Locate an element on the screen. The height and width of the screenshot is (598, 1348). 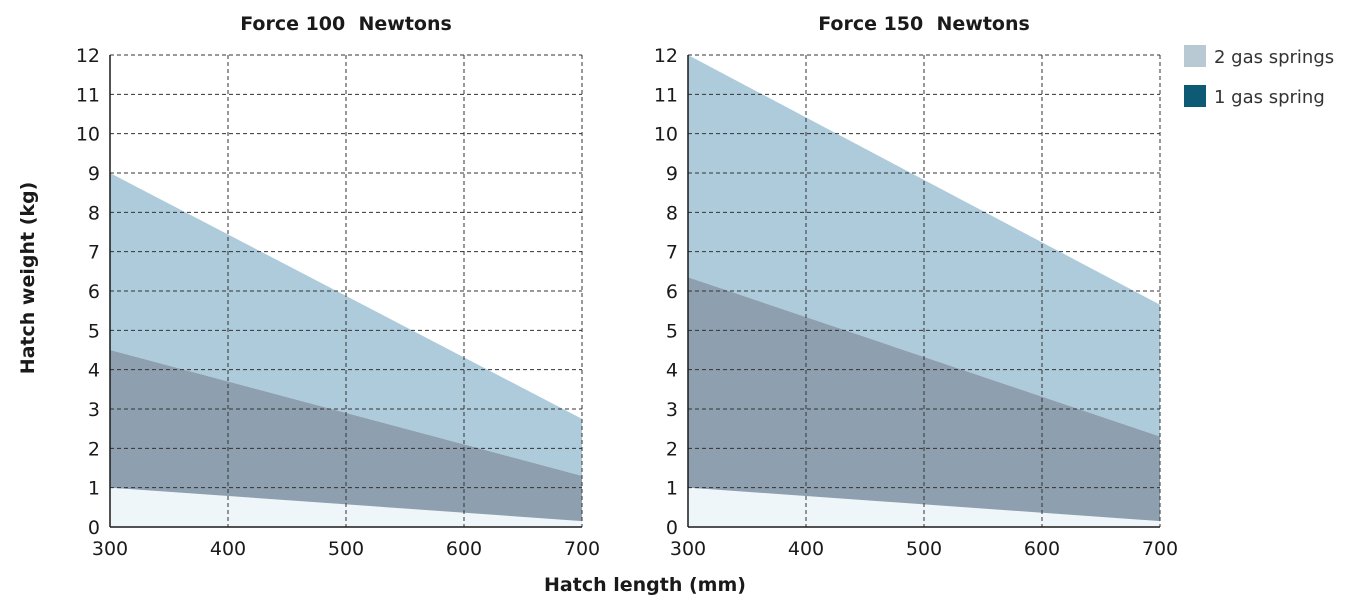
chart-title: Force 100 Newtons is located at coordinates (346, 24).